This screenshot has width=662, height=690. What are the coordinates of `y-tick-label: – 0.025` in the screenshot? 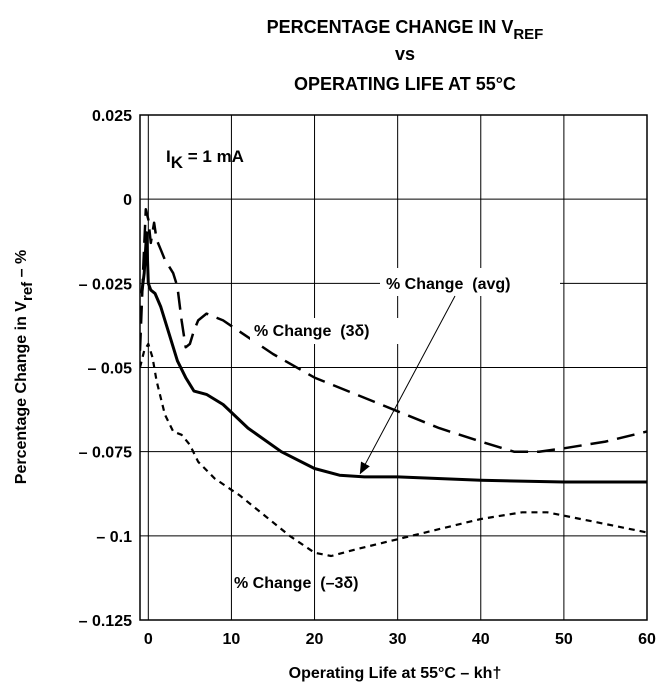 It's located at (105, 284).